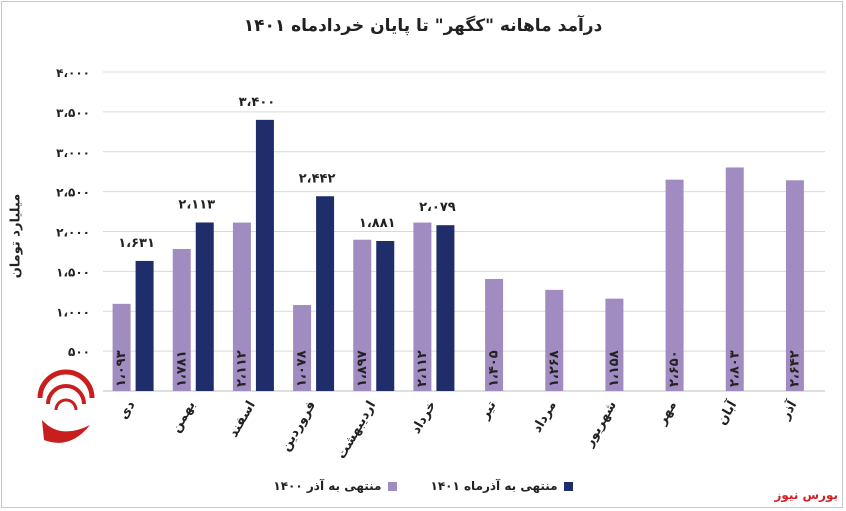 Image resolution: width=846 pixels, height=511 pixels. Describe the element at coordinates (136, 243) in the screenshot. I see `data-label-series-2: ۱،۶۳۱` at that location.